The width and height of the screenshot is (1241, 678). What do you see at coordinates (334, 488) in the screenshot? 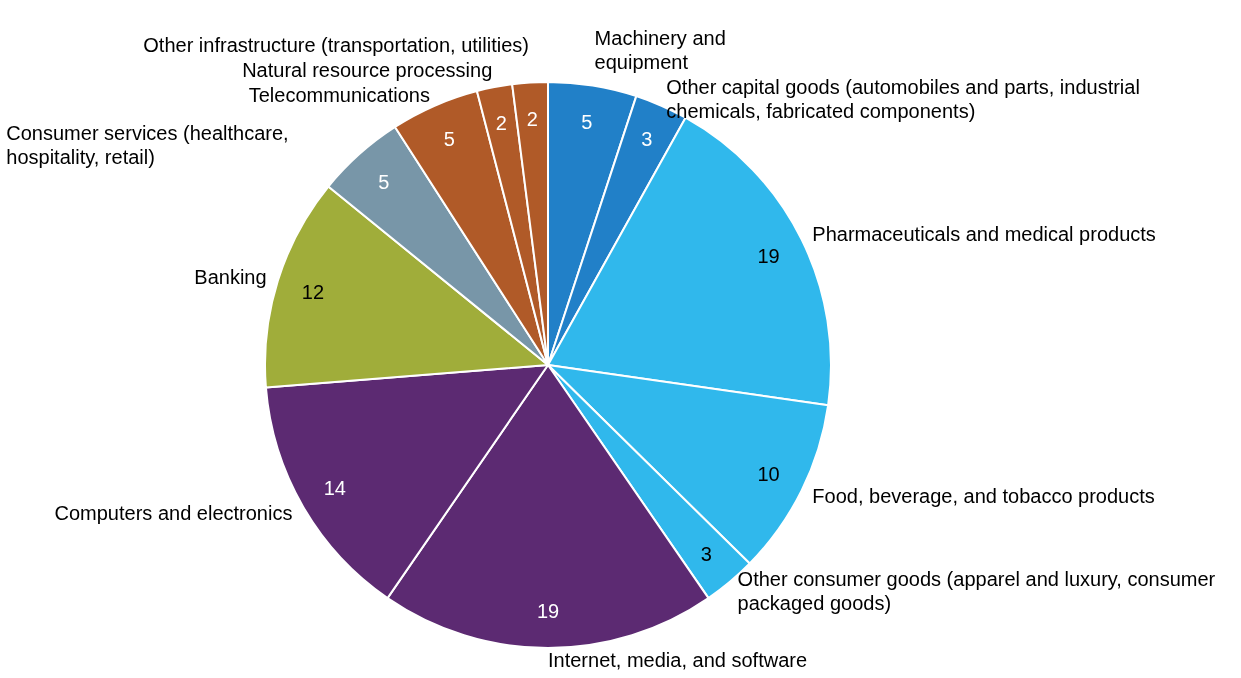
I see `data-label: 14` at bounding box center [334, 488].